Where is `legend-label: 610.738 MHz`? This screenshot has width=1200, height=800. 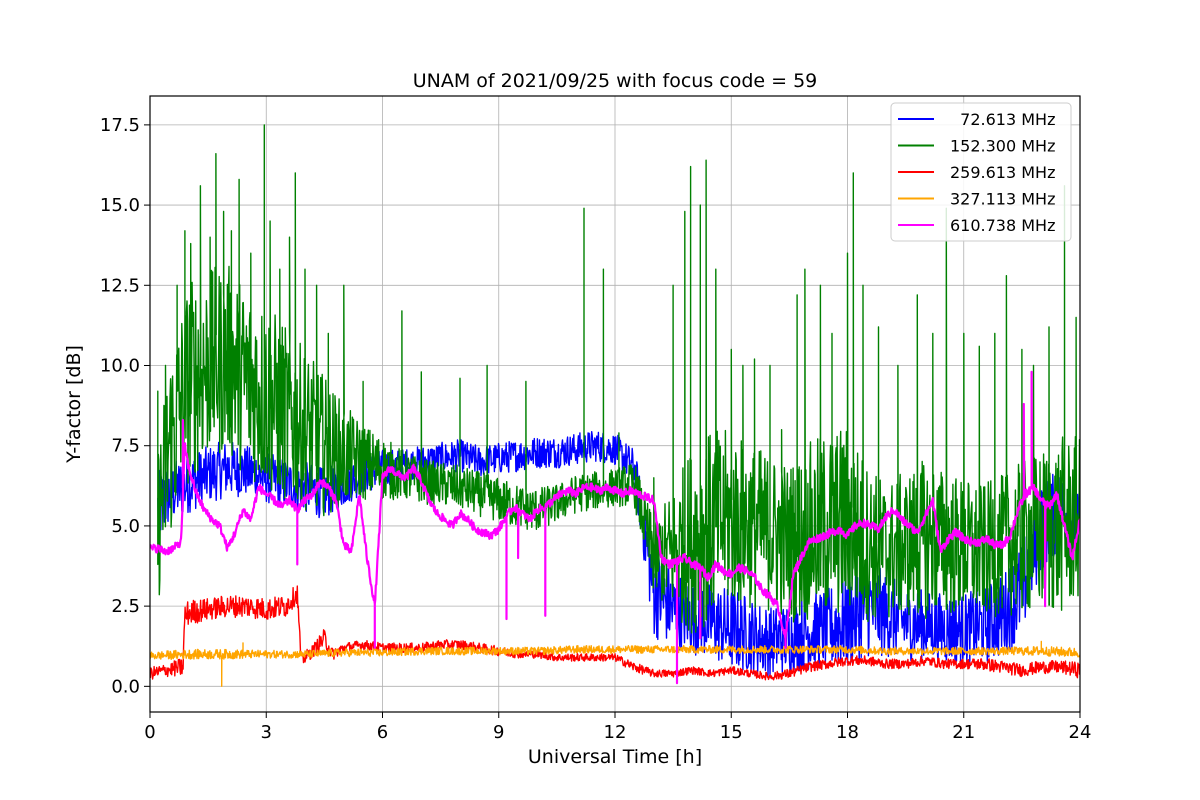
legend-label: 610.738 MHz is located at coordinates (1002, 225).